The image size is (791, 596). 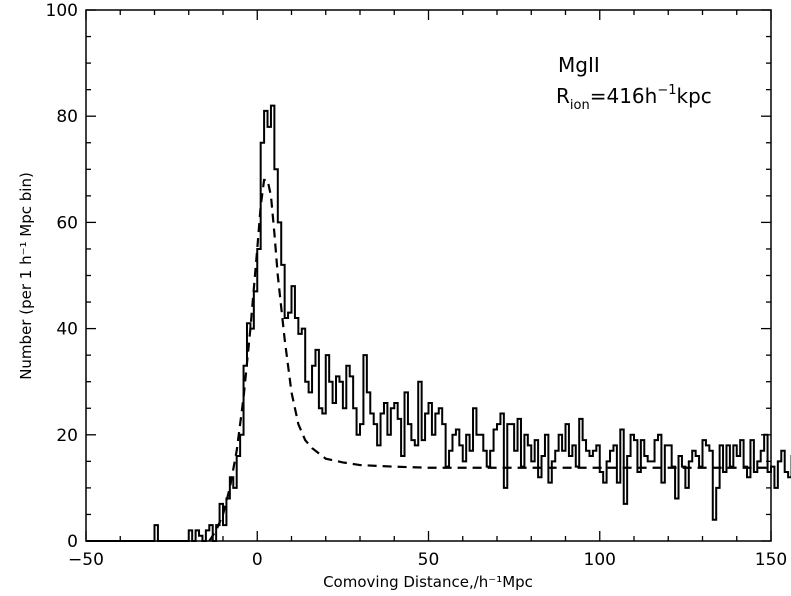 What do you see at coordinates (580, 105) in the screenshot?
I see `radius-subscript: ion` at bounding box center [580, 105].